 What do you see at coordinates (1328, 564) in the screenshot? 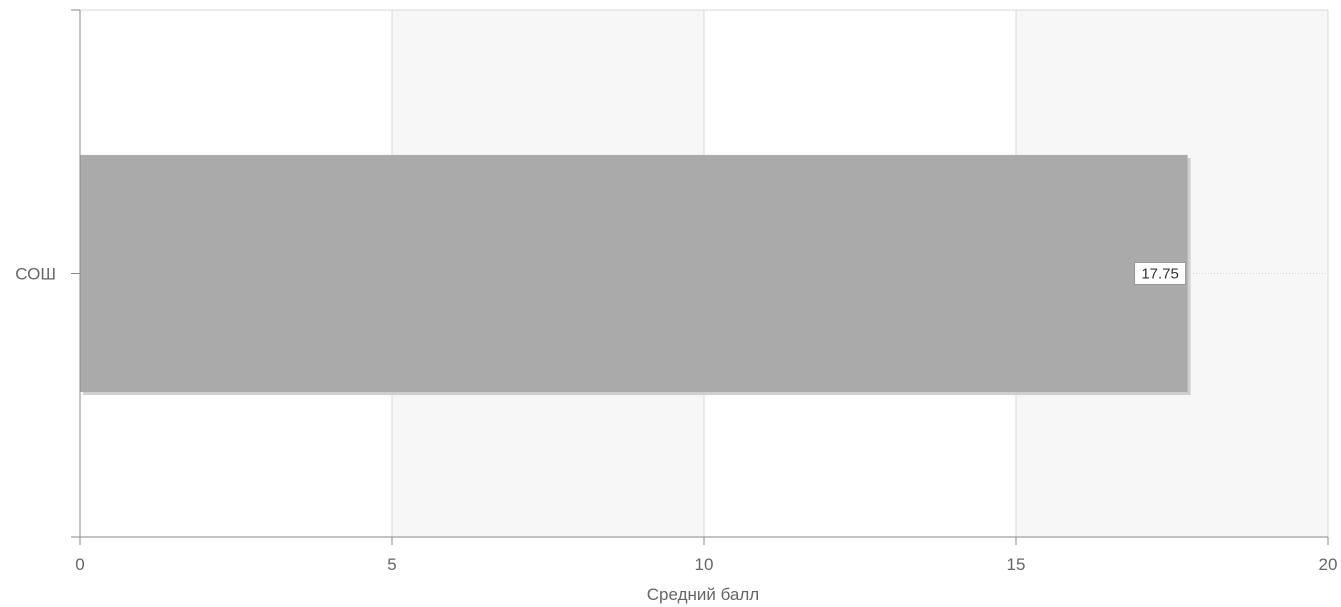
I see `x-tick-label: 20` at bounding box center [1328, 564].